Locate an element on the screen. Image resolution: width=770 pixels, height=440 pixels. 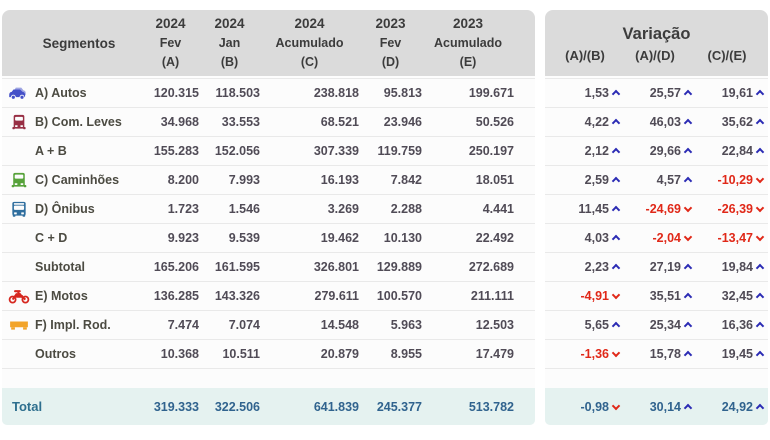
value-c: 3.269 is located at coordinates (343, 209).